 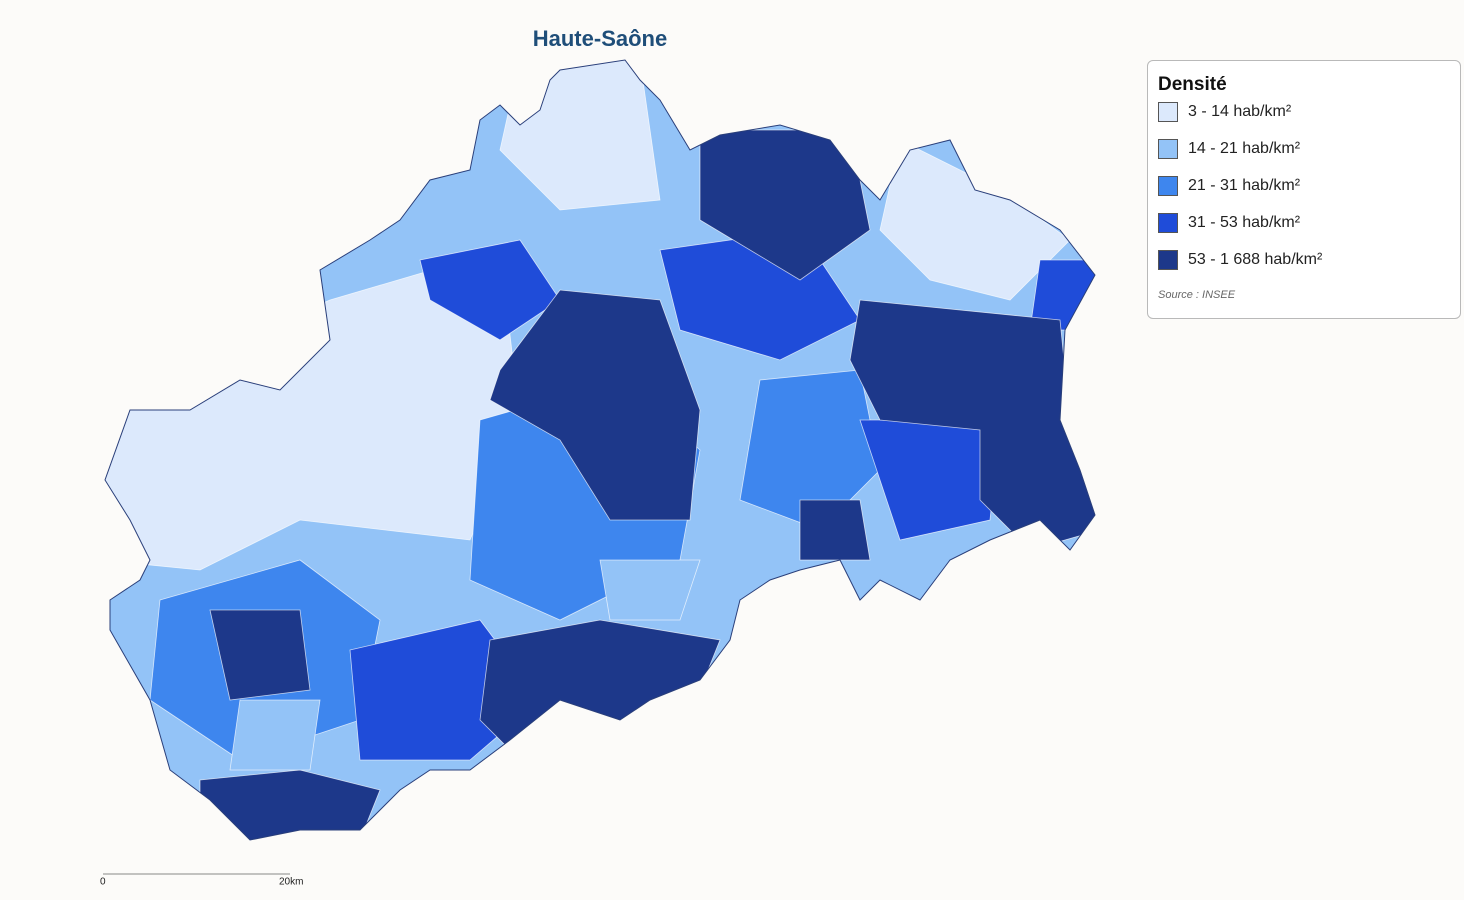 What do you see at coordinates (1244, 185) in the screenshot?
I see `legend-label: 21 - 31 hab/km²` at bounding box center [1244, 185].